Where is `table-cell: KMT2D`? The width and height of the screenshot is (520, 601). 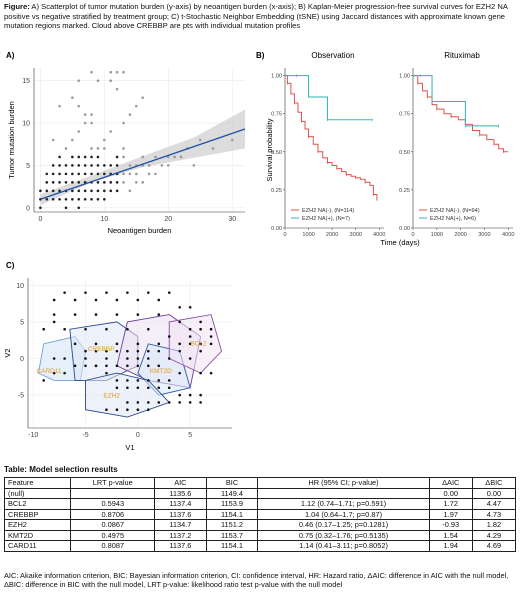
table-cell: KMT2D is located at coordinates (37, 535).